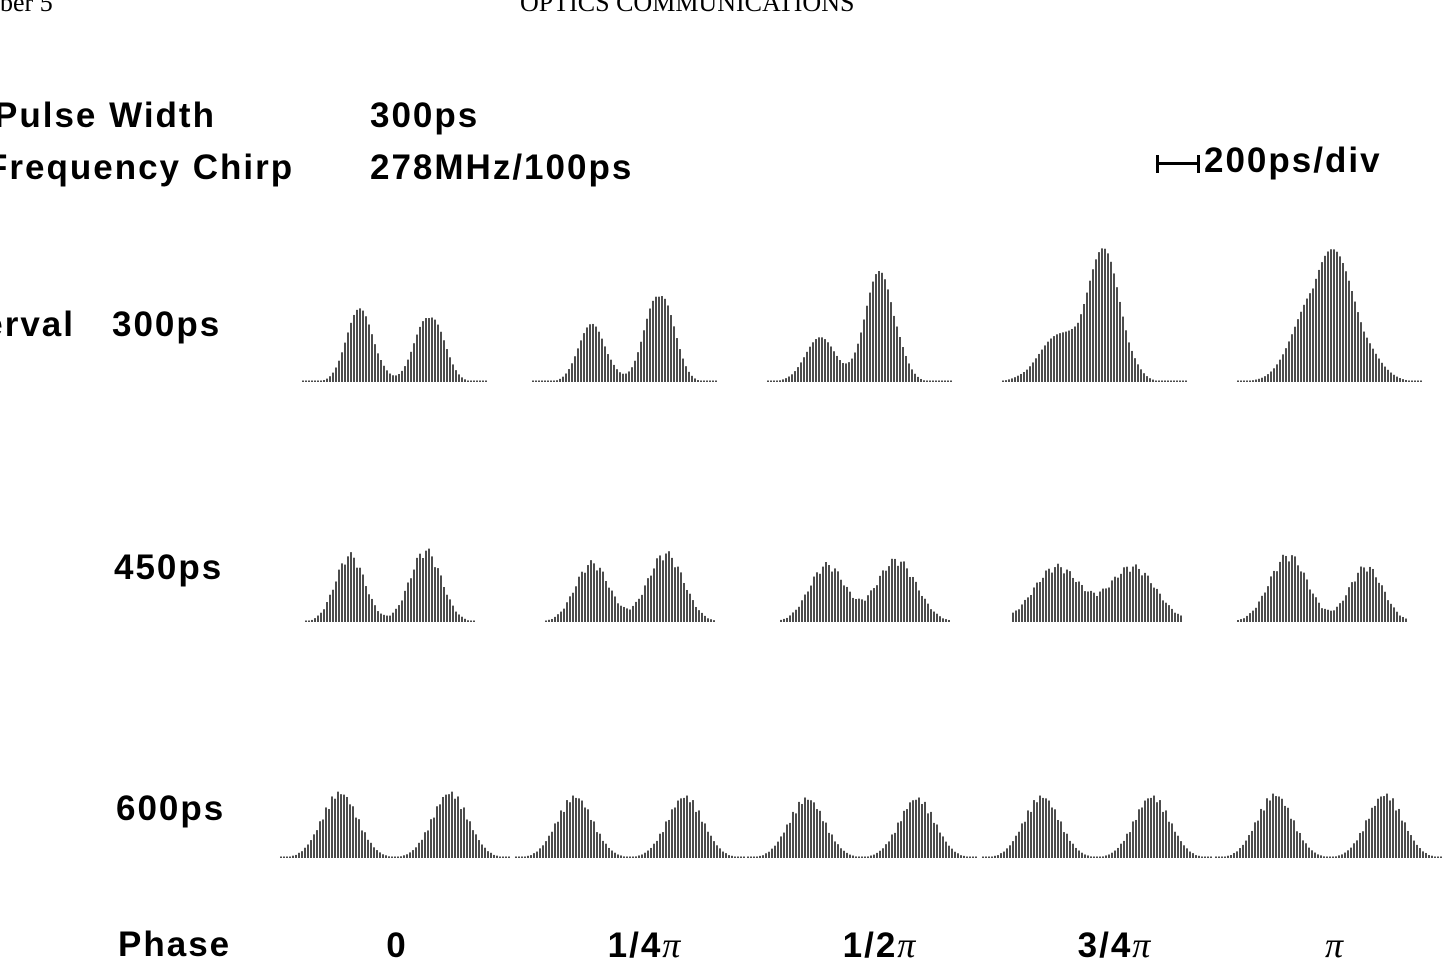 The height and width of the screenshot is (969, 1442). I want to click on phase-label: Phase, so click(175, 944).